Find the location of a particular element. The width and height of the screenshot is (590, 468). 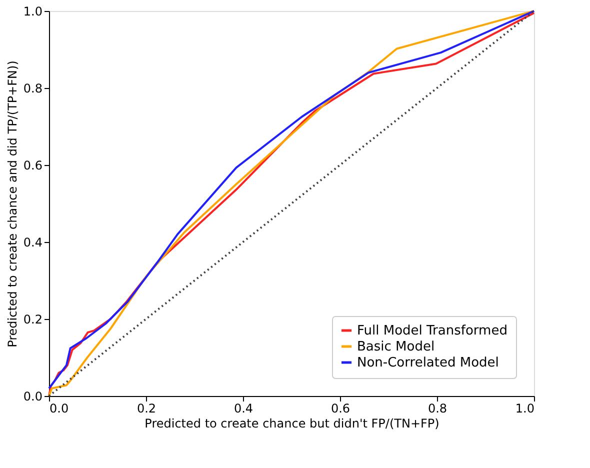

x-tick-label: 0.2 is located at coordinates (146, 409).